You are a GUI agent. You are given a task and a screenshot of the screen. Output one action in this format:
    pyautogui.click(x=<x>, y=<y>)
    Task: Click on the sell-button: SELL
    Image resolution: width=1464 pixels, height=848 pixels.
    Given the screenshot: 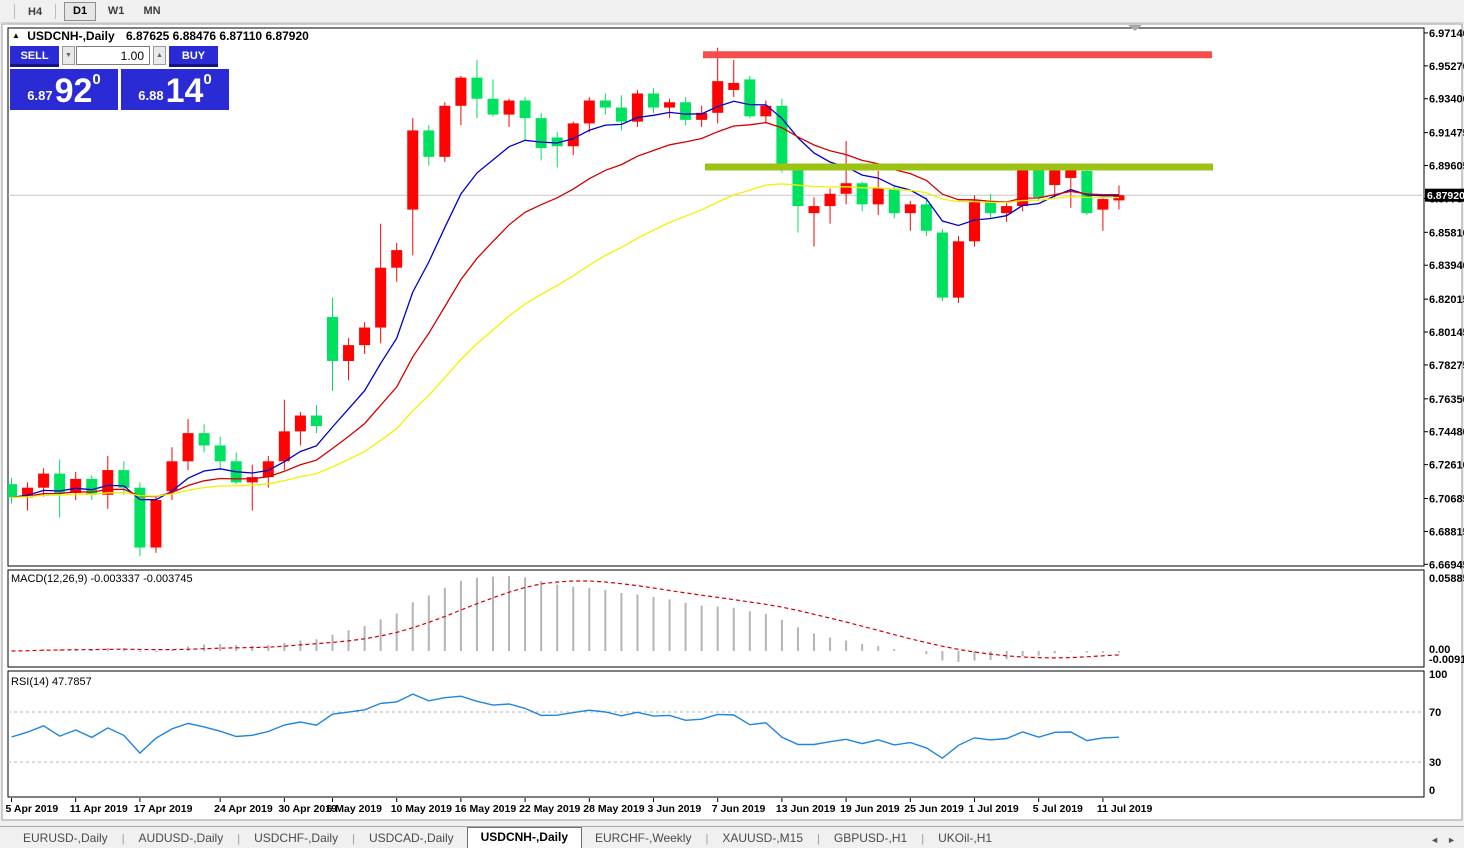 What is the action you would take?
    pyautogui.click(x=34, y=56)
    